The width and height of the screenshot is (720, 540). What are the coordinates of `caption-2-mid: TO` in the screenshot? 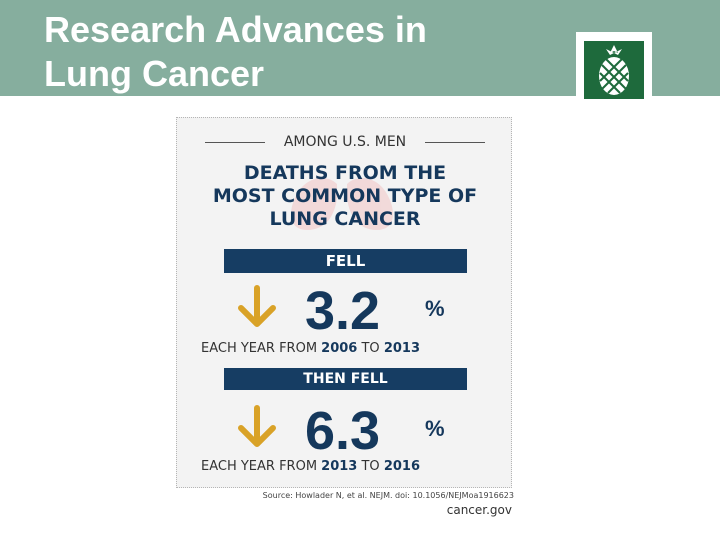 It's located at (370, 466).